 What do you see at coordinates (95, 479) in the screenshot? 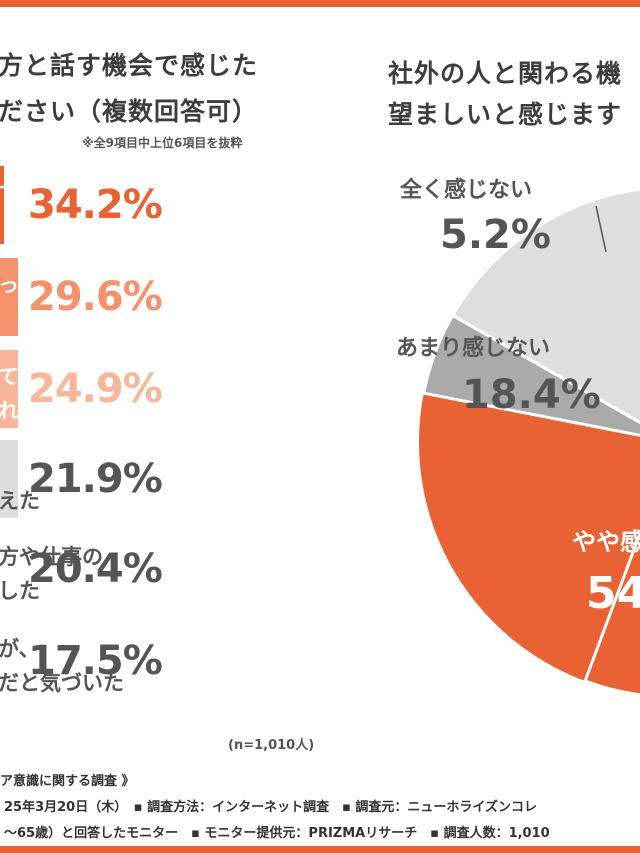
I see `bar-4-value: 21.9%` at bounding box center [95, 479].